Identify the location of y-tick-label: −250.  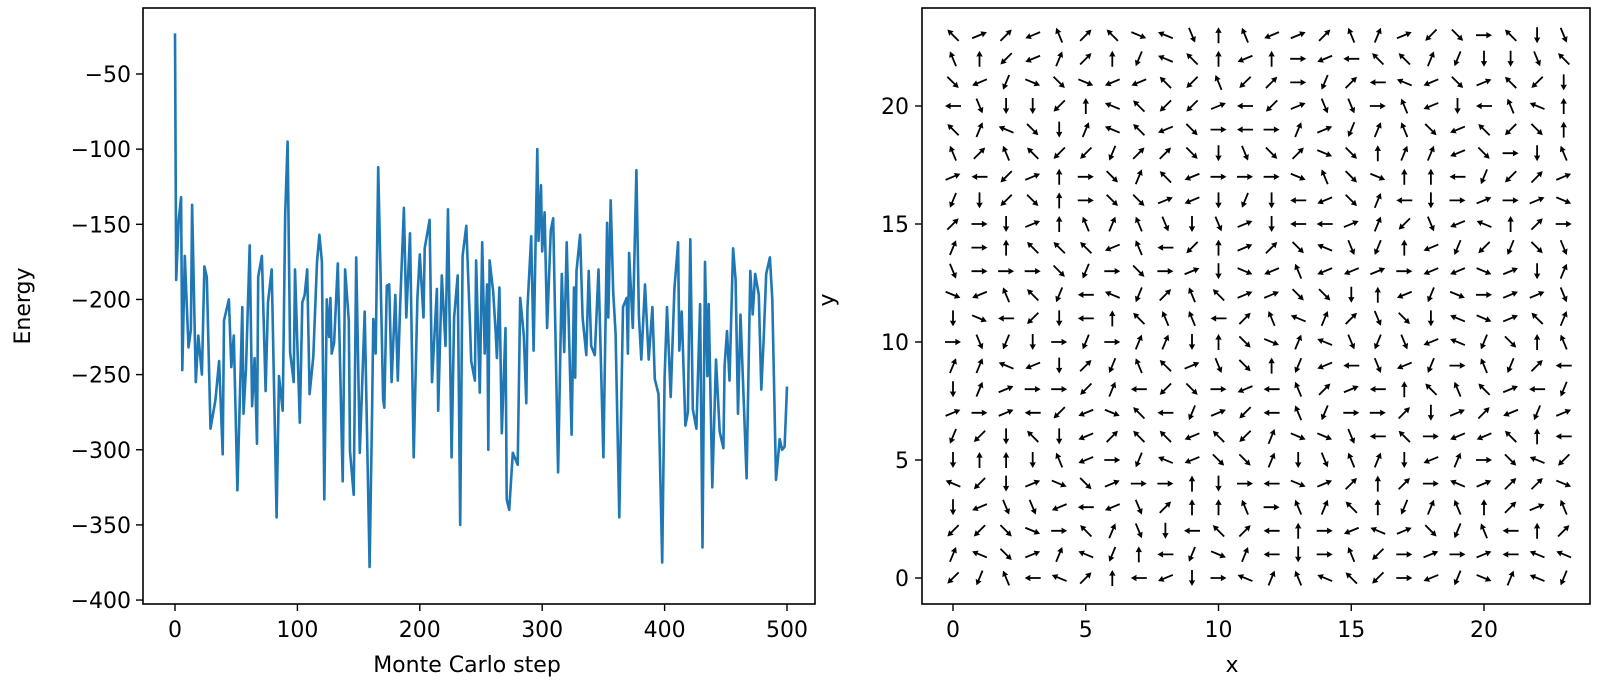
(101, 376).